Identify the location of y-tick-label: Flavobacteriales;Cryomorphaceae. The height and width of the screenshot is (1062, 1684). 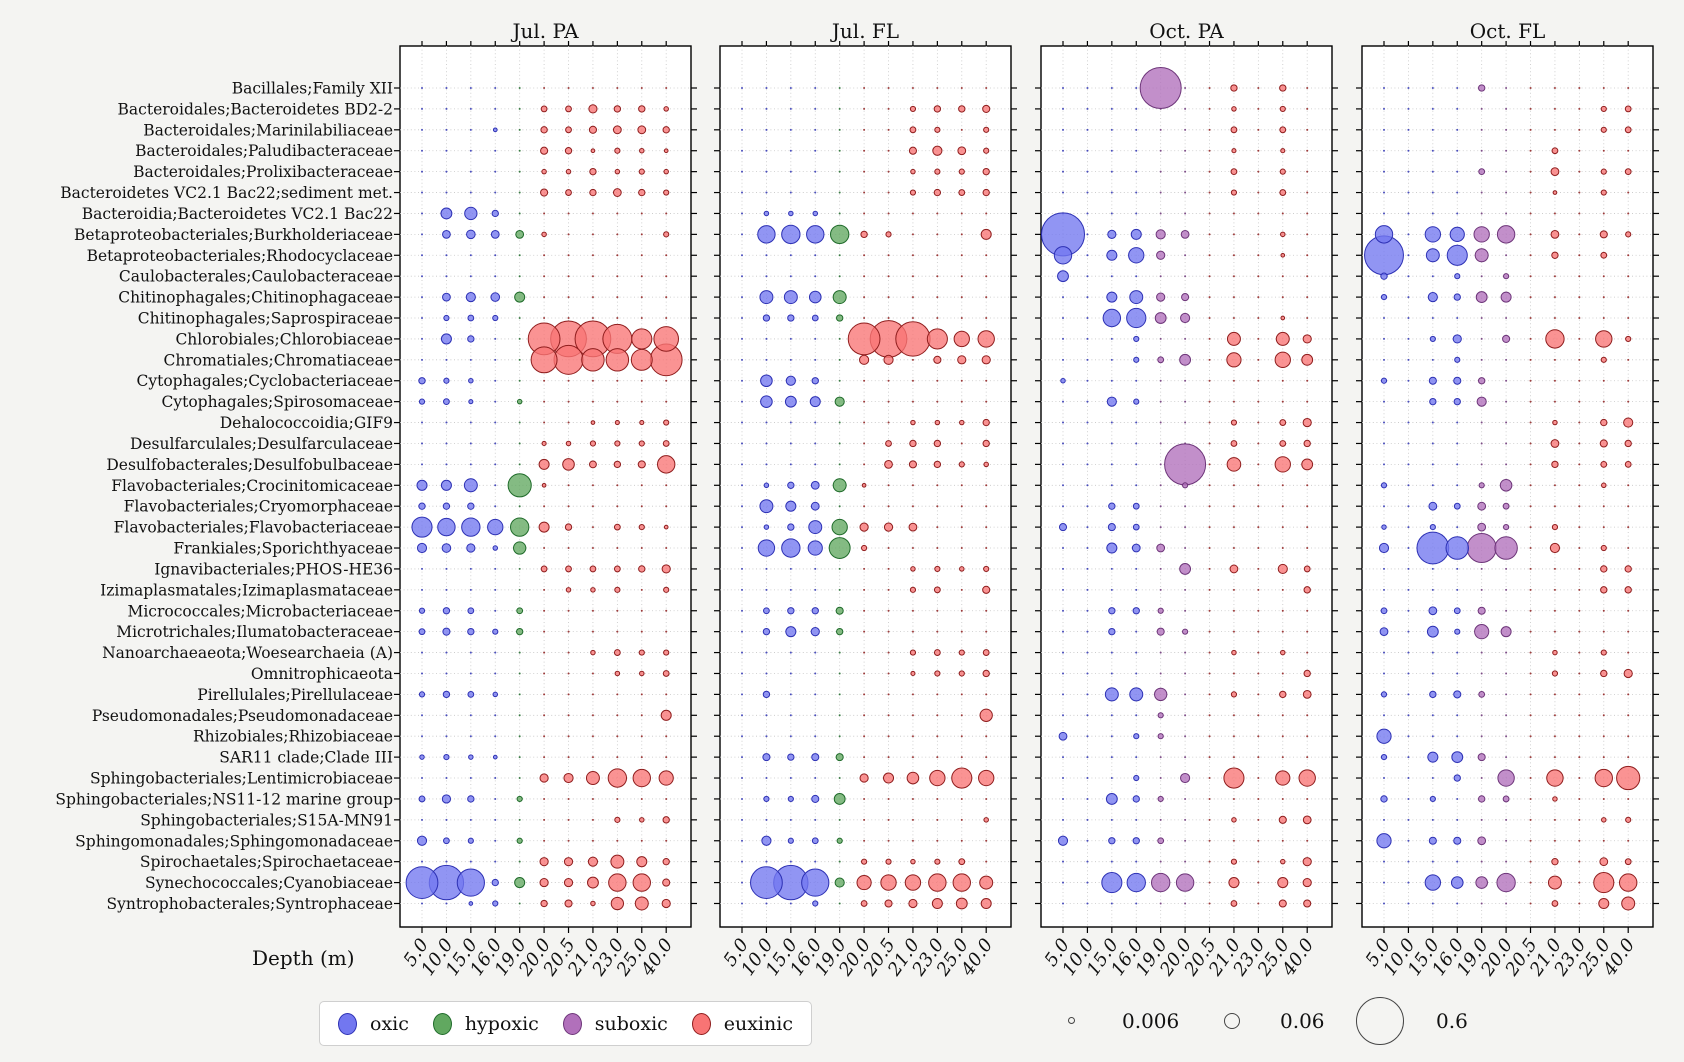
(258, 507).